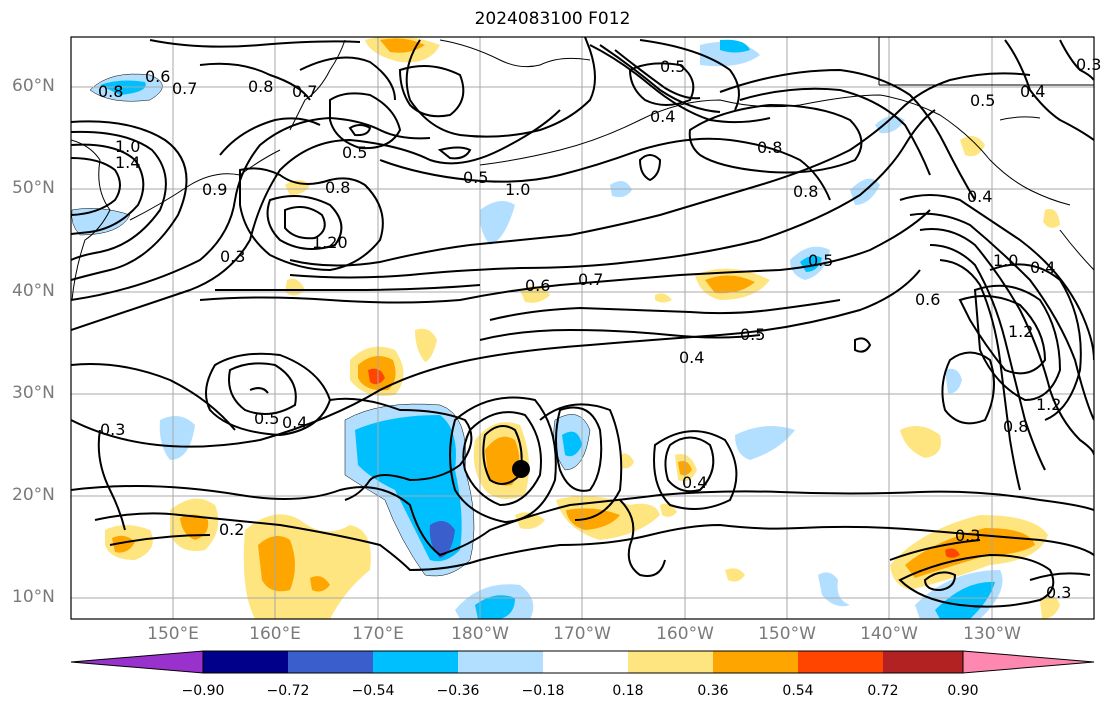 This screenshot has height=712, width=1105. I want to click on lon-label: 130°W, so click(992, 634).